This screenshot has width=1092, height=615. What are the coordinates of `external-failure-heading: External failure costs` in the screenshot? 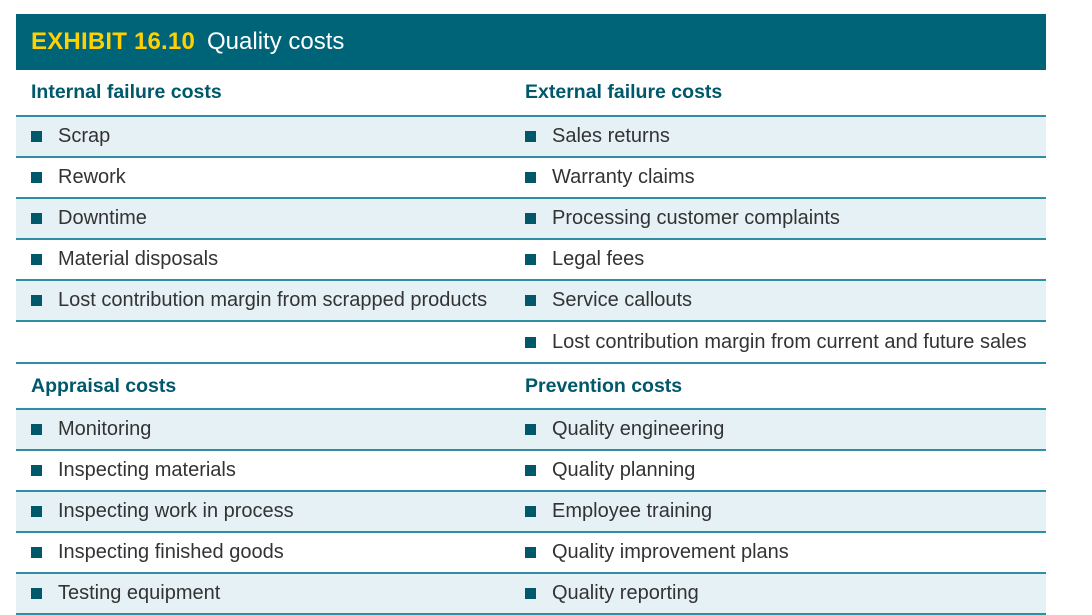 It's located at (624, 92).